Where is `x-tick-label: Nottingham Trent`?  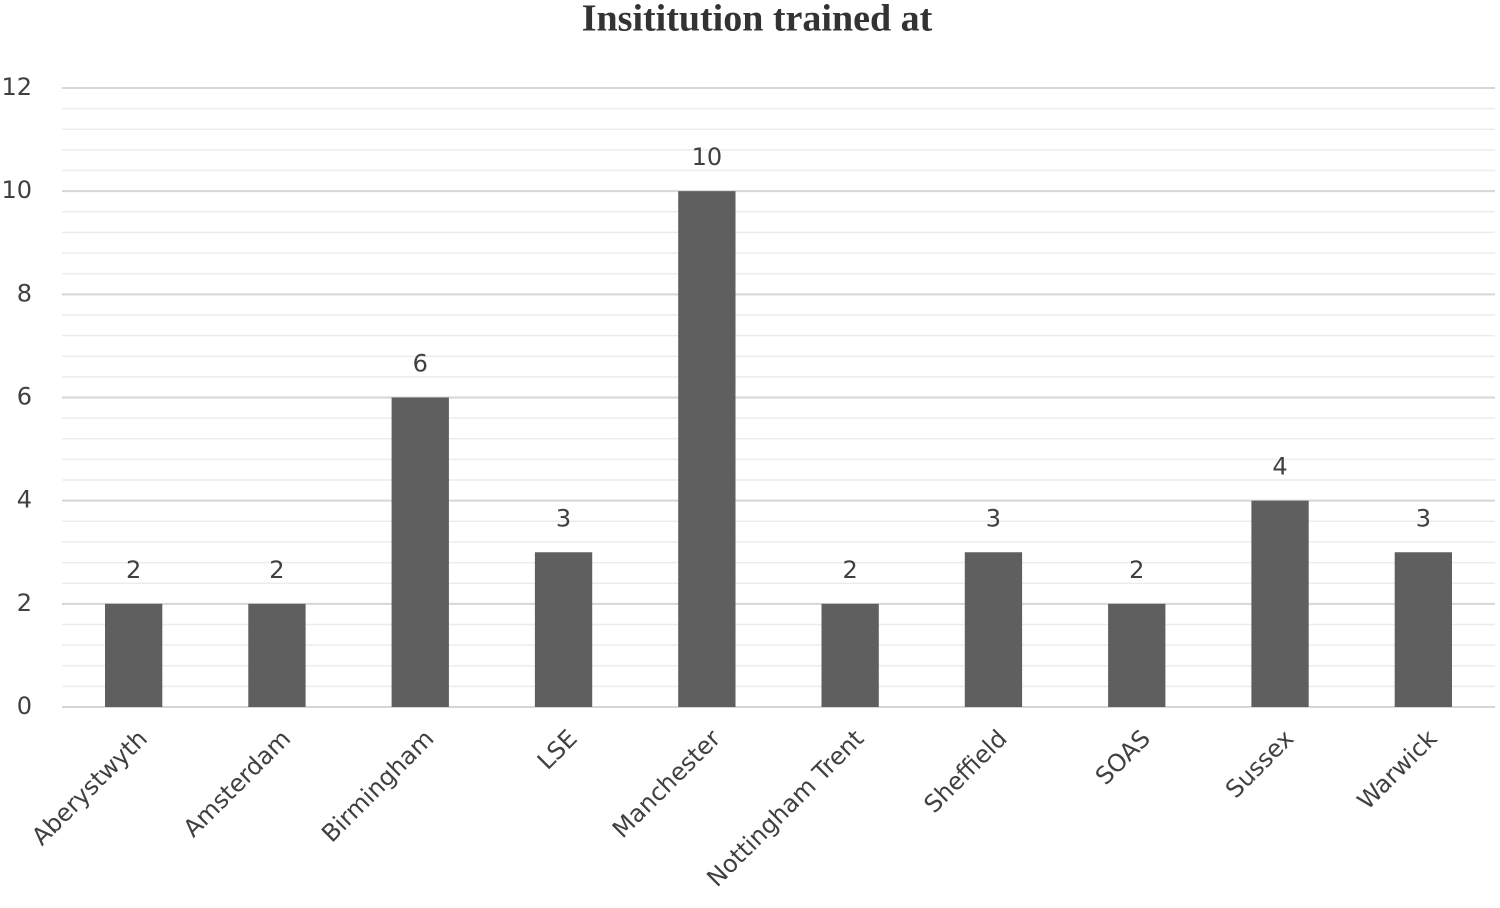
x-tick-label: Nottingham Trent is located at coordinates (786, 808).